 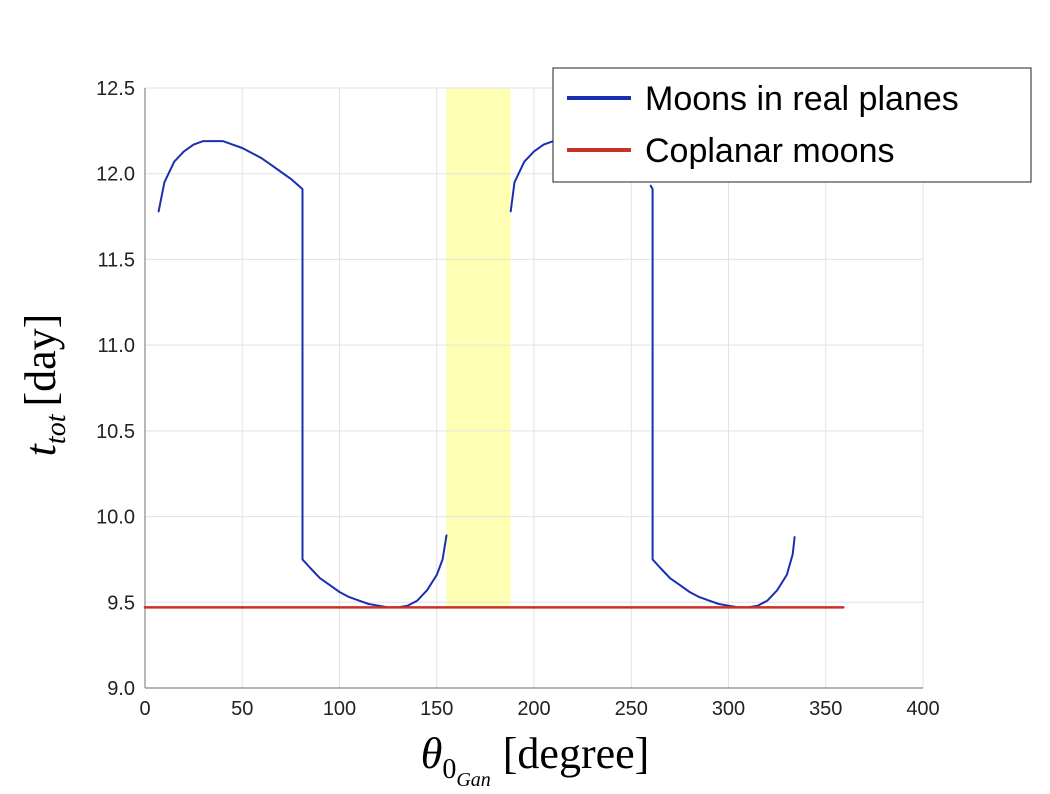 I want to click on y-axis-symbol: t, so click(x=40, y=449).